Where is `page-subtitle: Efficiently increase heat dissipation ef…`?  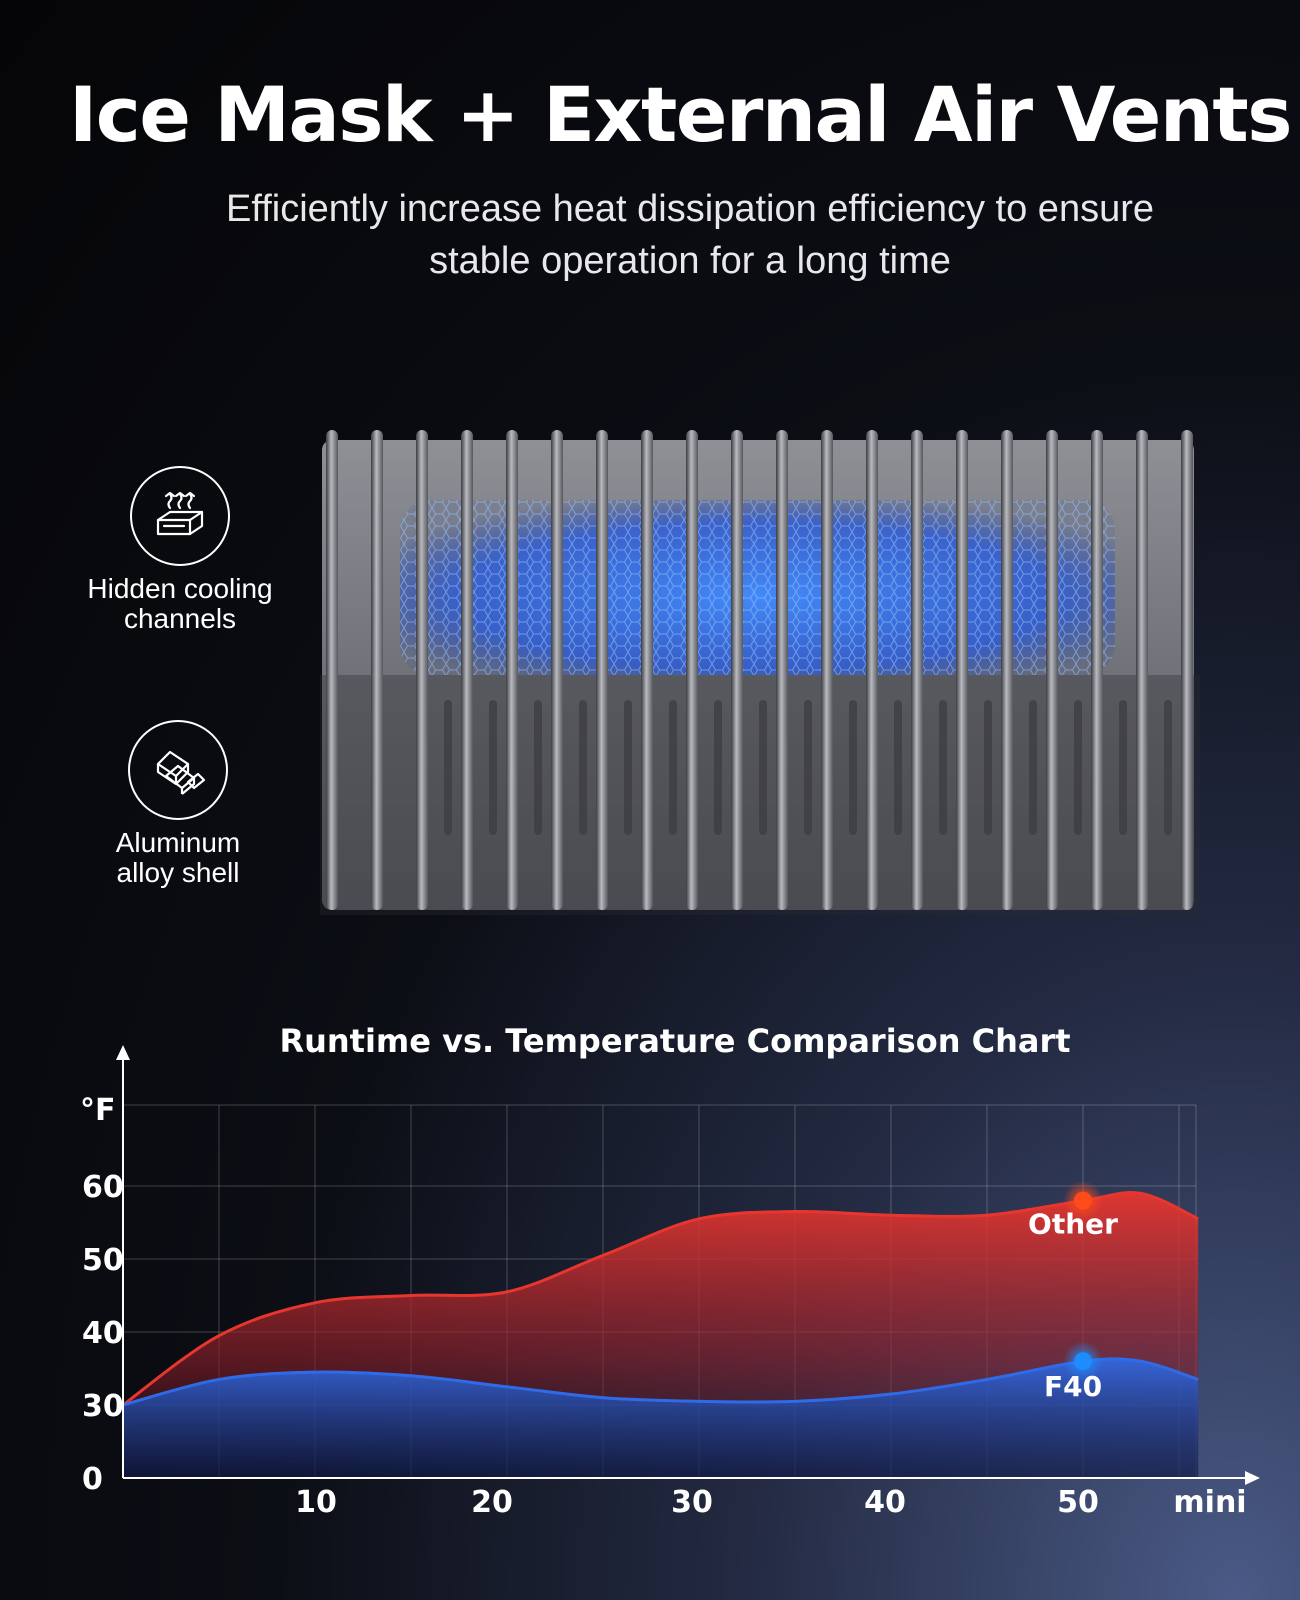
page-subtitle: Efficiently increase heat dissipation ef… is located at coordinates (690, 235).